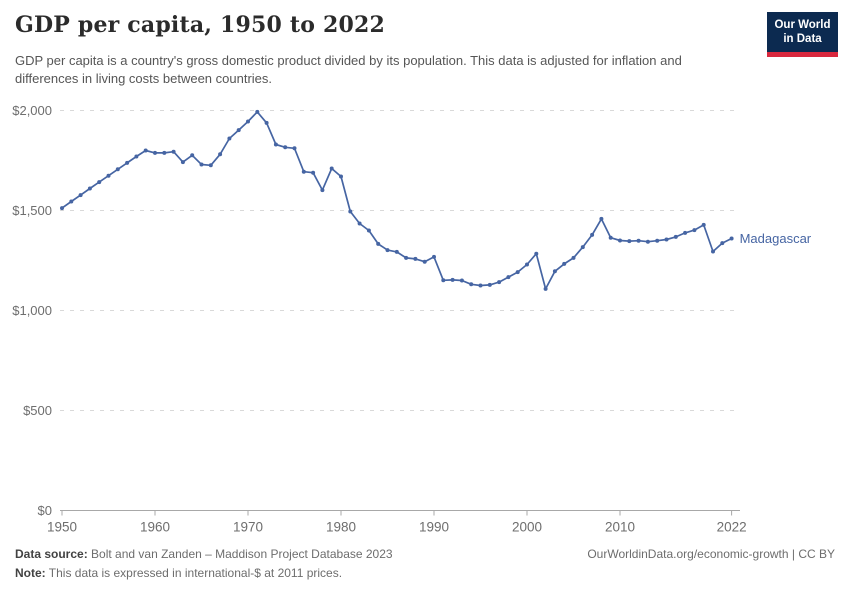 The image size is (850, 600). Describe the element at coordinates (620, 527) in the screenshot. I see `x-axis-tick-label: 2010` at that location.